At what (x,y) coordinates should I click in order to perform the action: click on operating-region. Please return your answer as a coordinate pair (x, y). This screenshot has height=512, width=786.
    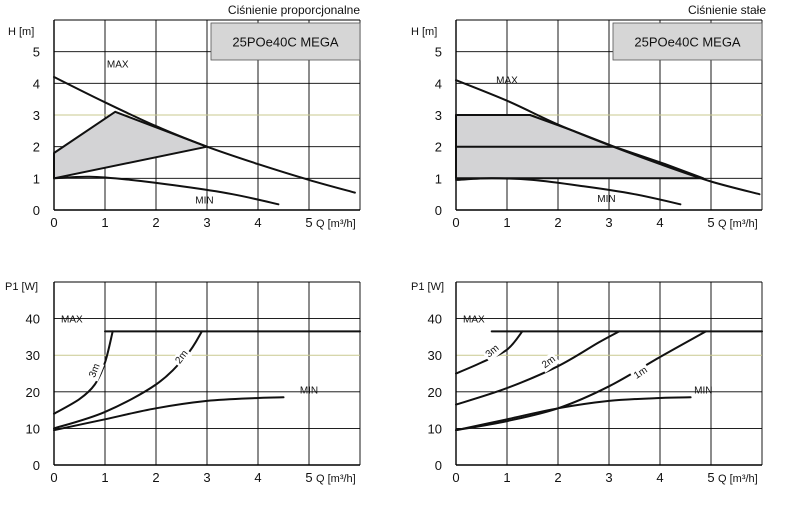
    Looking at the image, I should click on (130, 145).